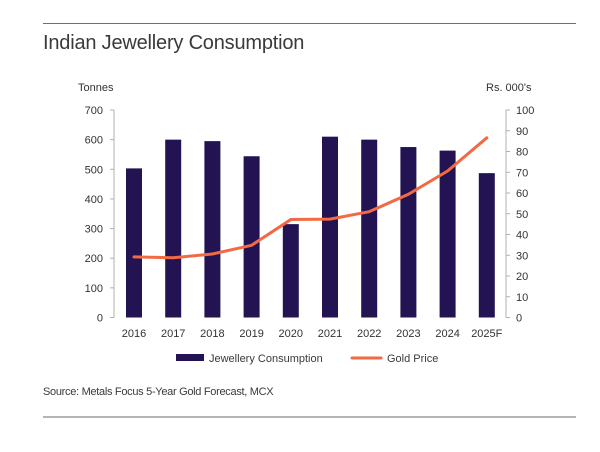 This screenshot has height=452, width=600. I want to click on x-axis-label-2017: 2017, so click(173, 334).